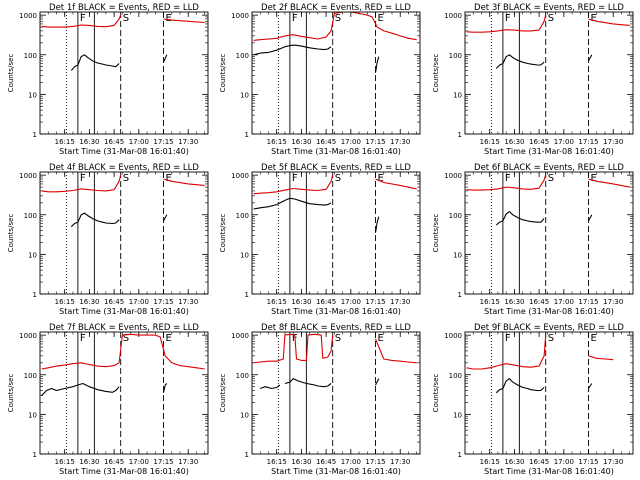 The width and height of the screenshot is (640, 480). Describe the element at coordinates (549, 328) in the screenshot. I see `chart-title: Det 9f BLACK = Events, RED = LLD` at that location.